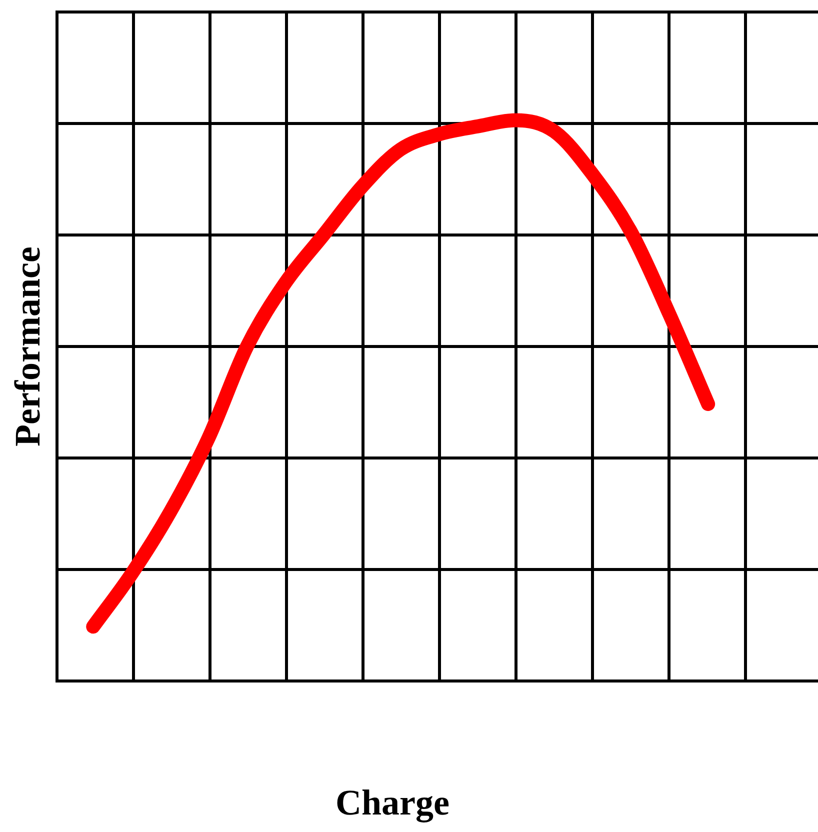 The image size is (818, 832). What do you see at coordinates (393, 802) in the screenshot?
I see `x-axis-title: Charge` at bounding box center [393, 802].